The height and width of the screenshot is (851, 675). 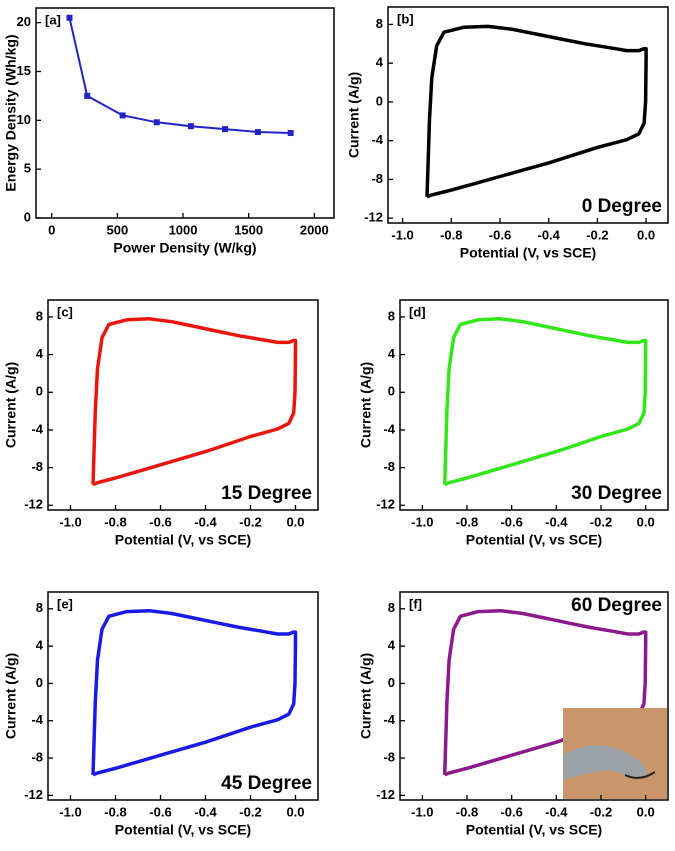 I want to click on x-tick-label: 0, so click(x=51, y=229).